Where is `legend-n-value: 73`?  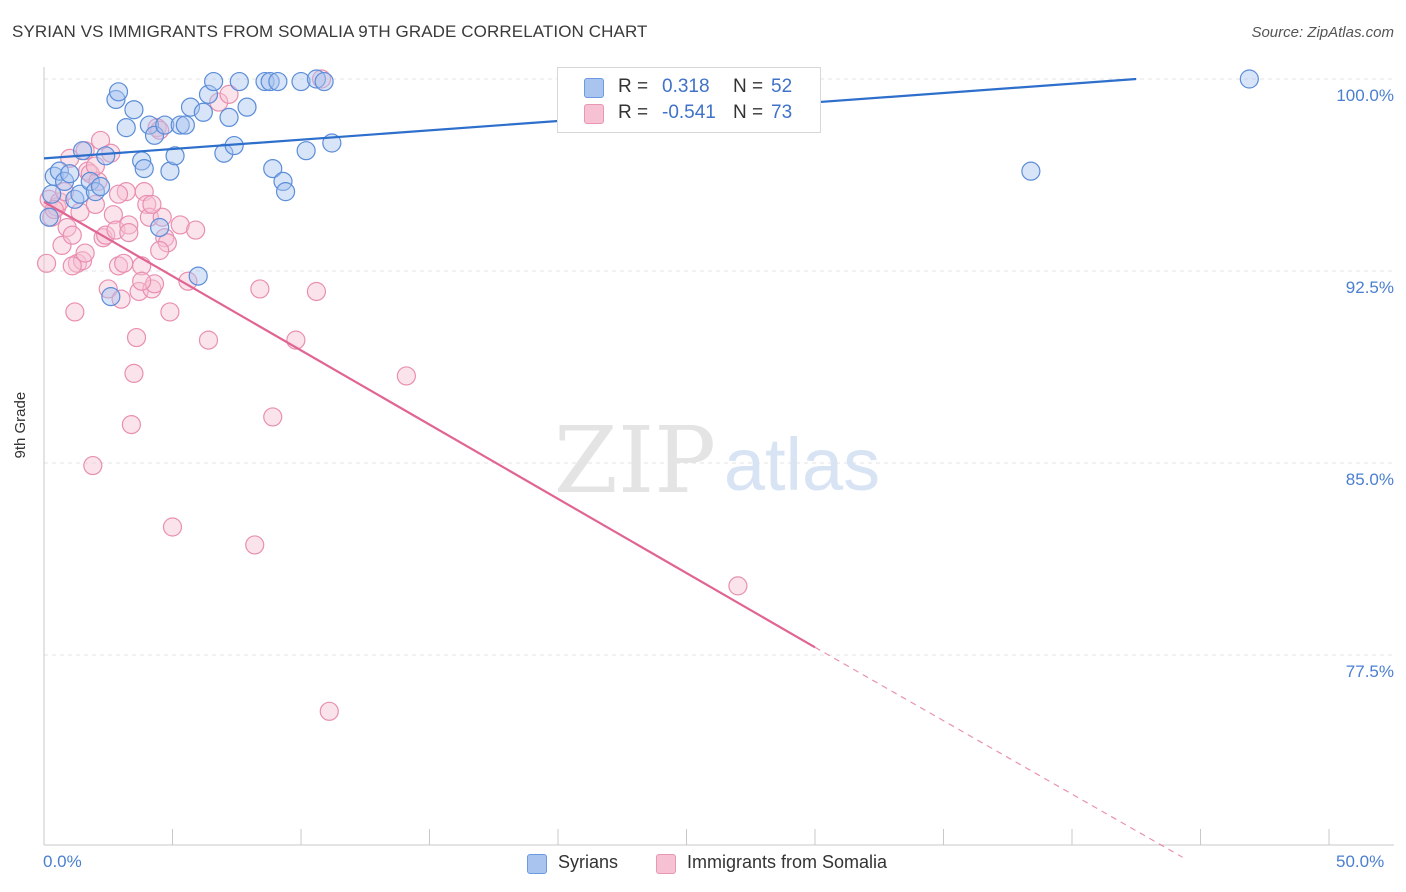 legend-n-value: 73 is located at coordinates (782, 112).